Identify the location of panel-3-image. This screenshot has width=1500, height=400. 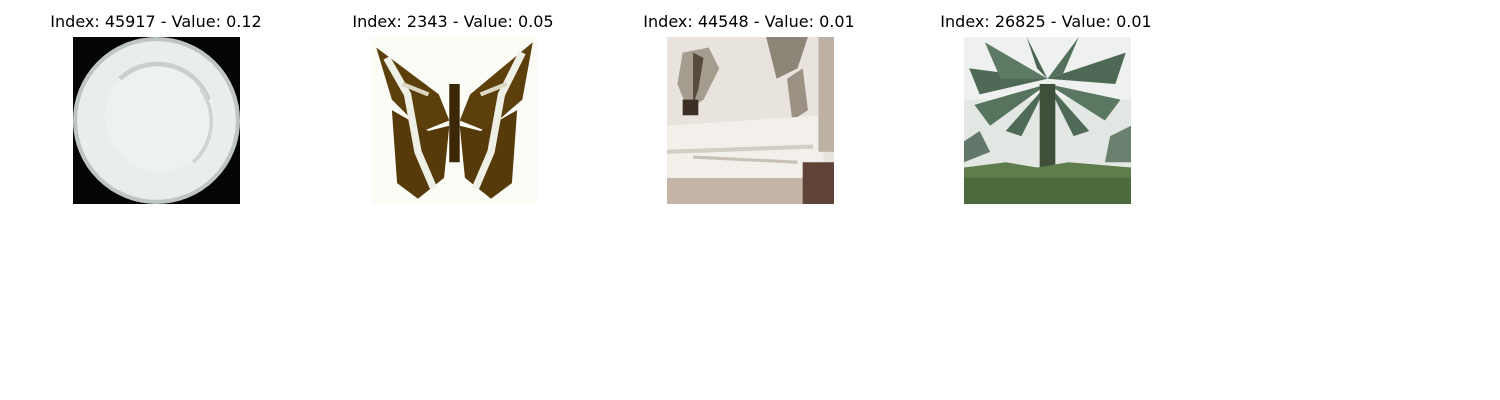
(750, 120).